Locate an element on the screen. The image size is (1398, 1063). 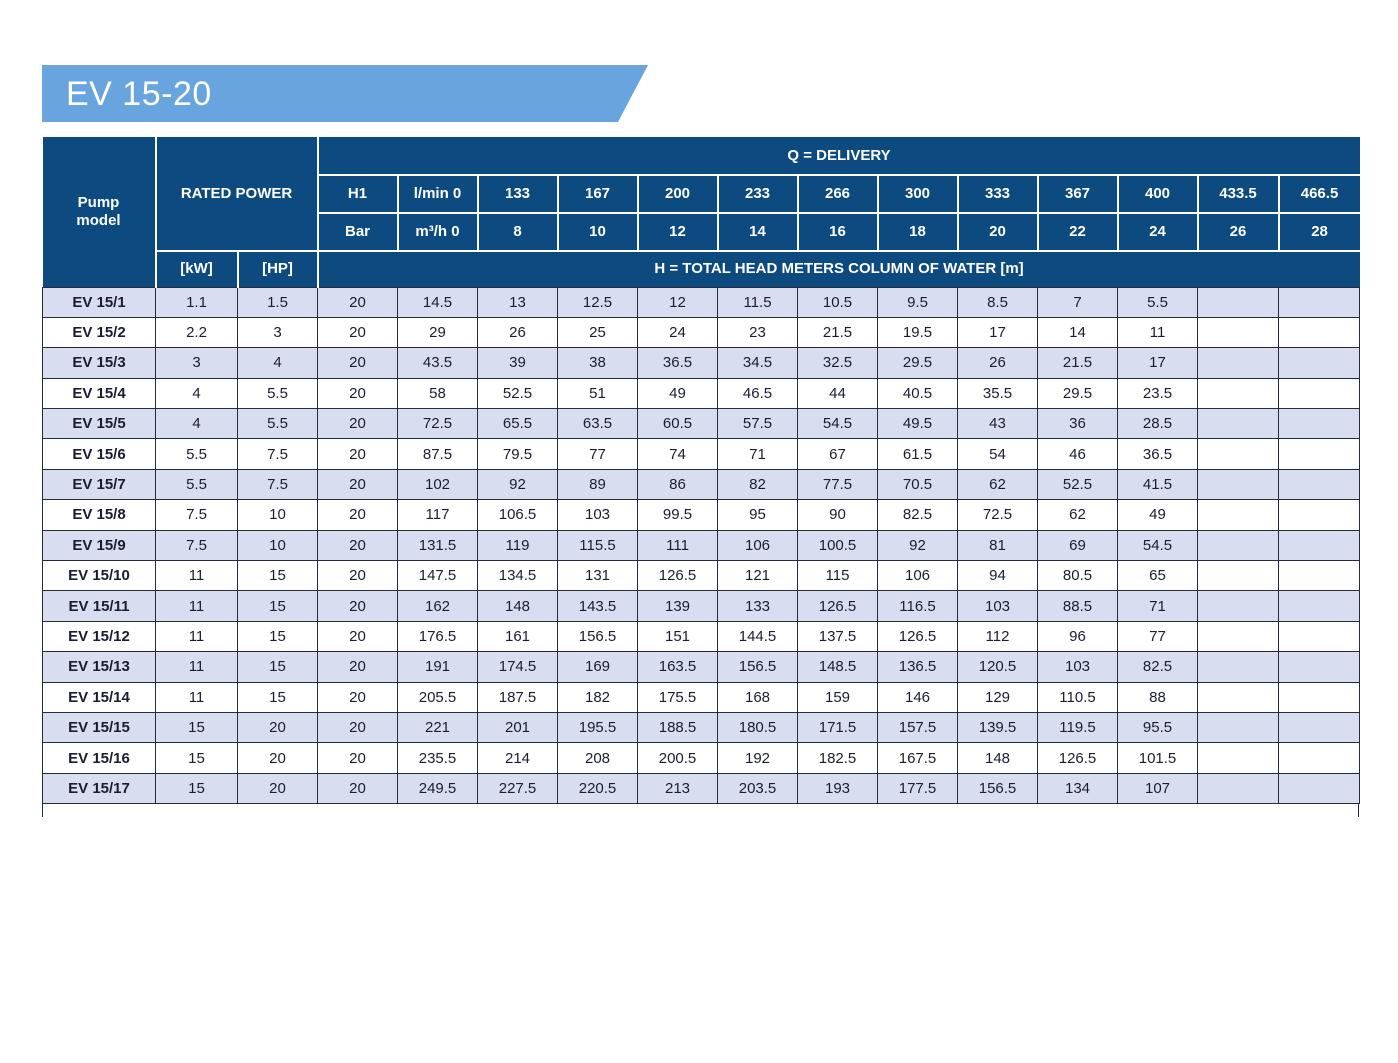
data-cell: 35.5 is located at coordinates (998, 393).